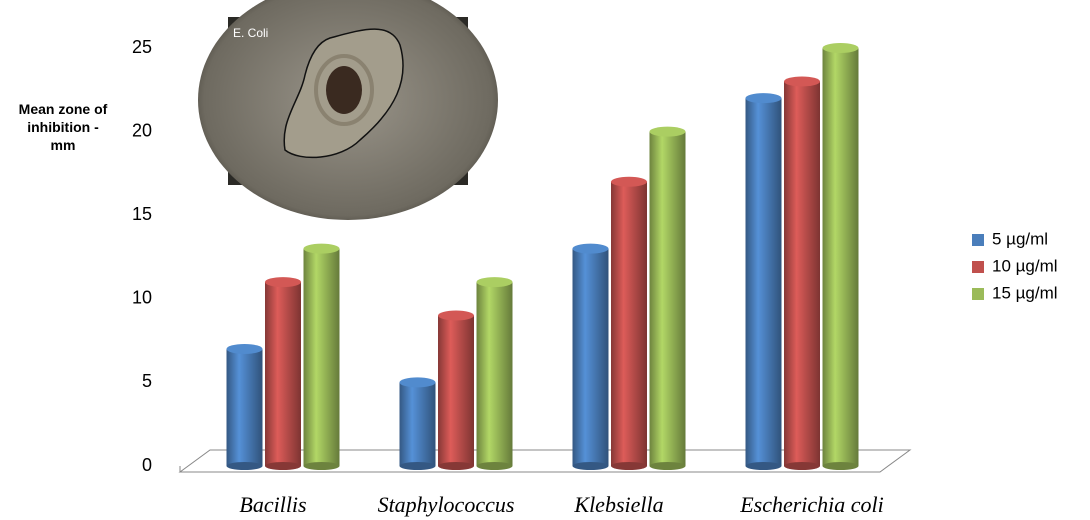 The image size is (1090, 520). What do you see at coordinates (545, 461) in the screenshot?
I see `floor` at bounding box center [545, 461].